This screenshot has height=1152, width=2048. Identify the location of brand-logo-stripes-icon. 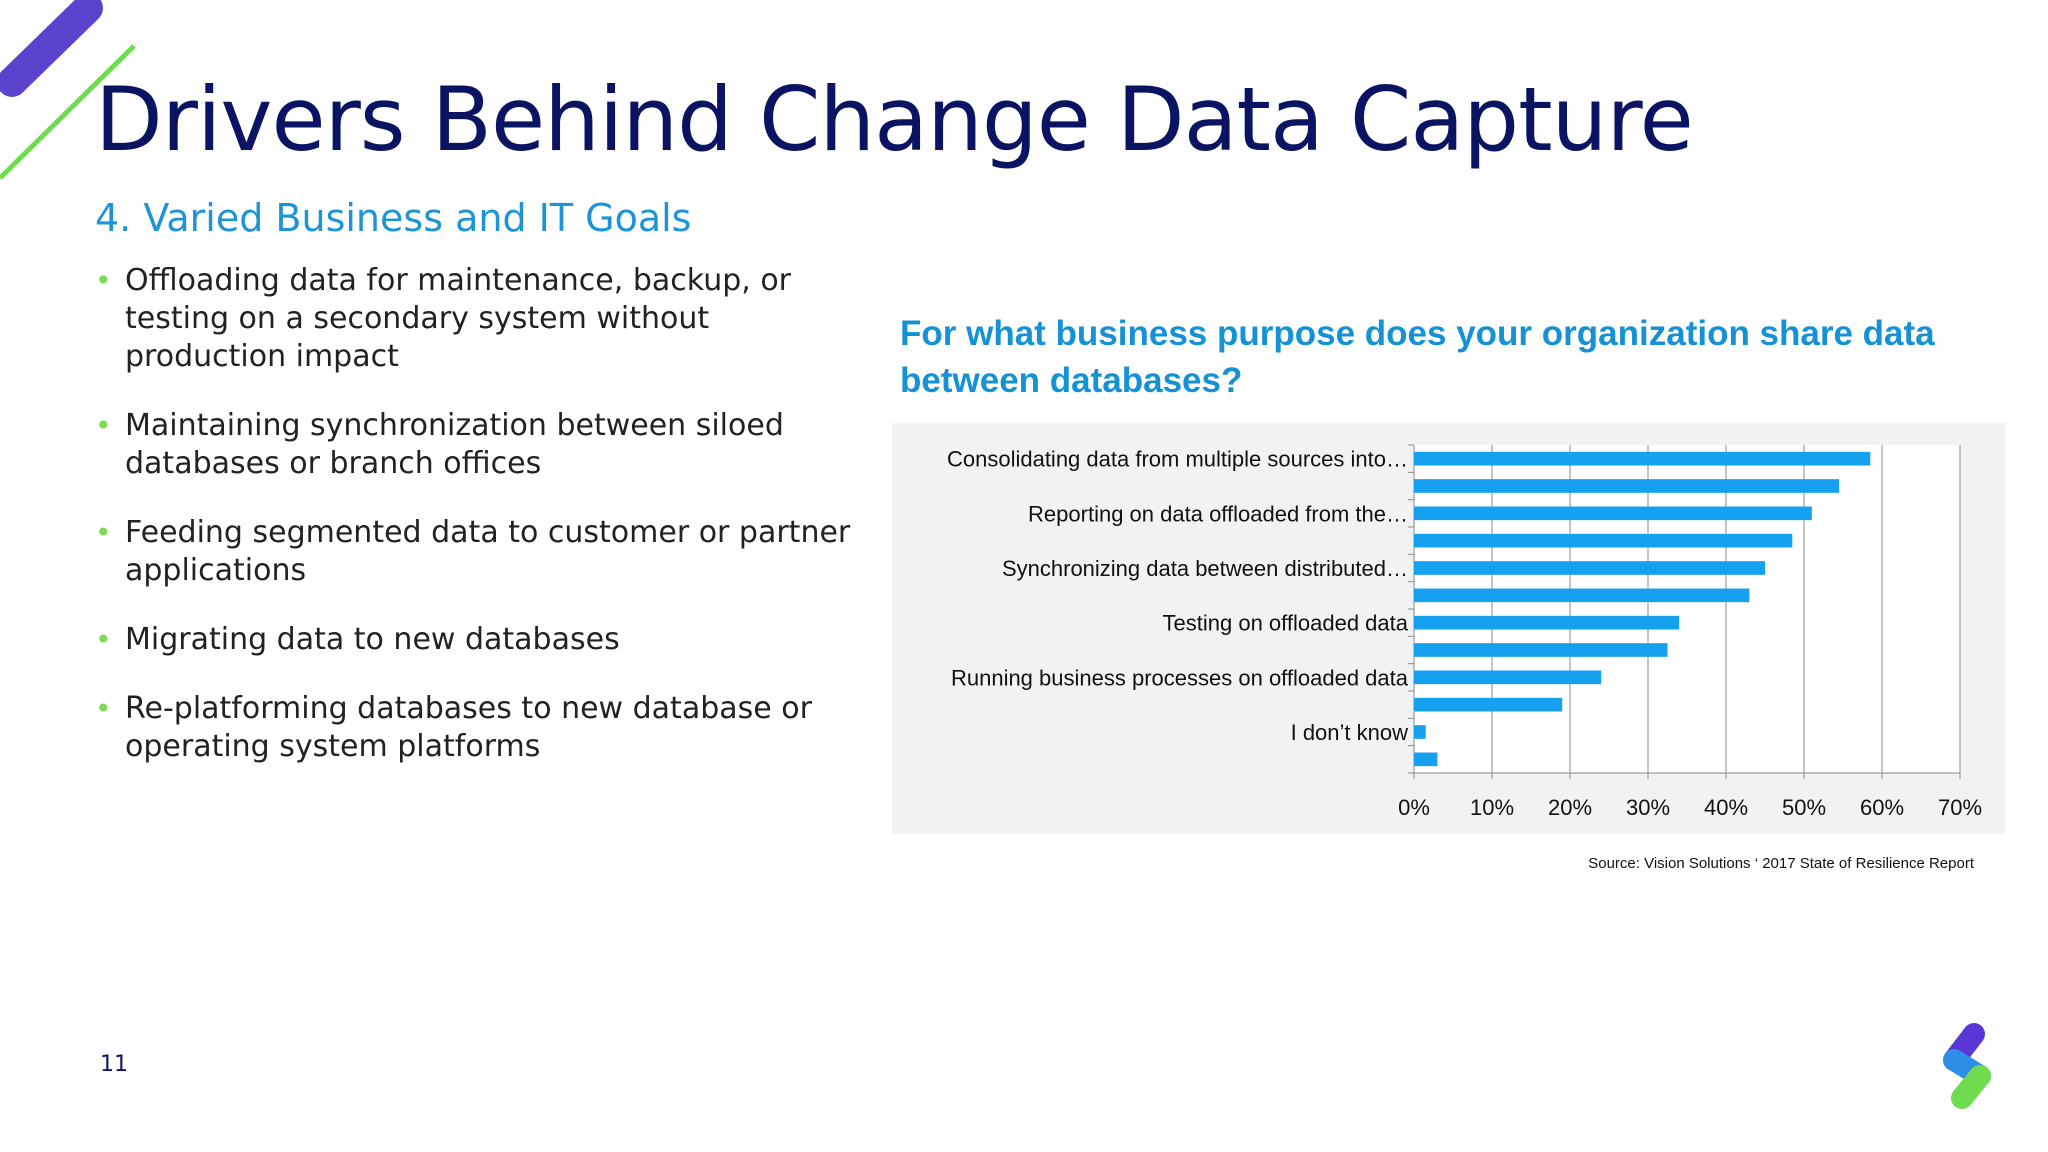
(68, 90).